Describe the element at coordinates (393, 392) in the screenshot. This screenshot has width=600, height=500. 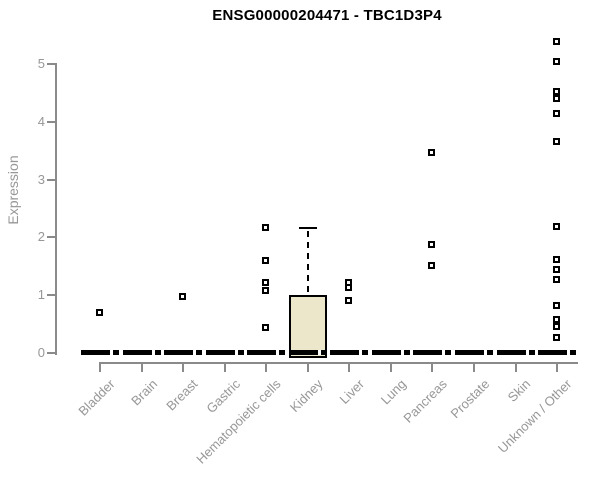
I see `x-category-label: Lung` at that location.